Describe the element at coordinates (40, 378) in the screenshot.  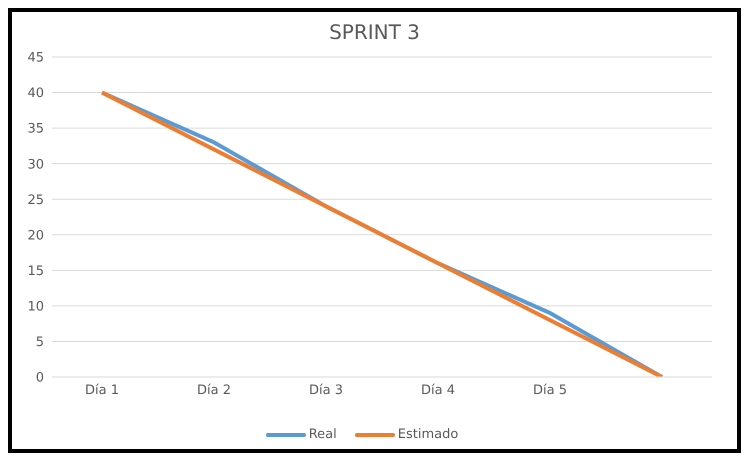
I see `y-tick-label: 0` at that location.